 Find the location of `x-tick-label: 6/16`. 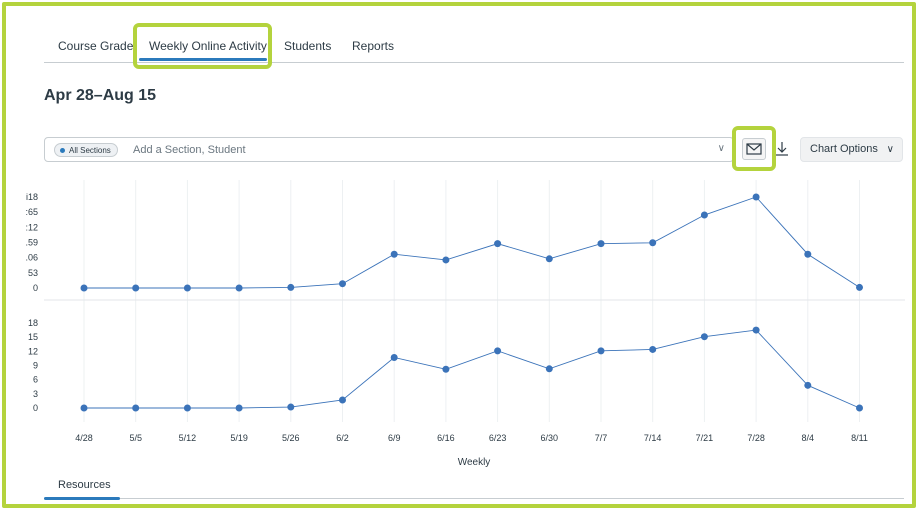

x-tick-label: 6/16 is located at coordinates (446, 438).